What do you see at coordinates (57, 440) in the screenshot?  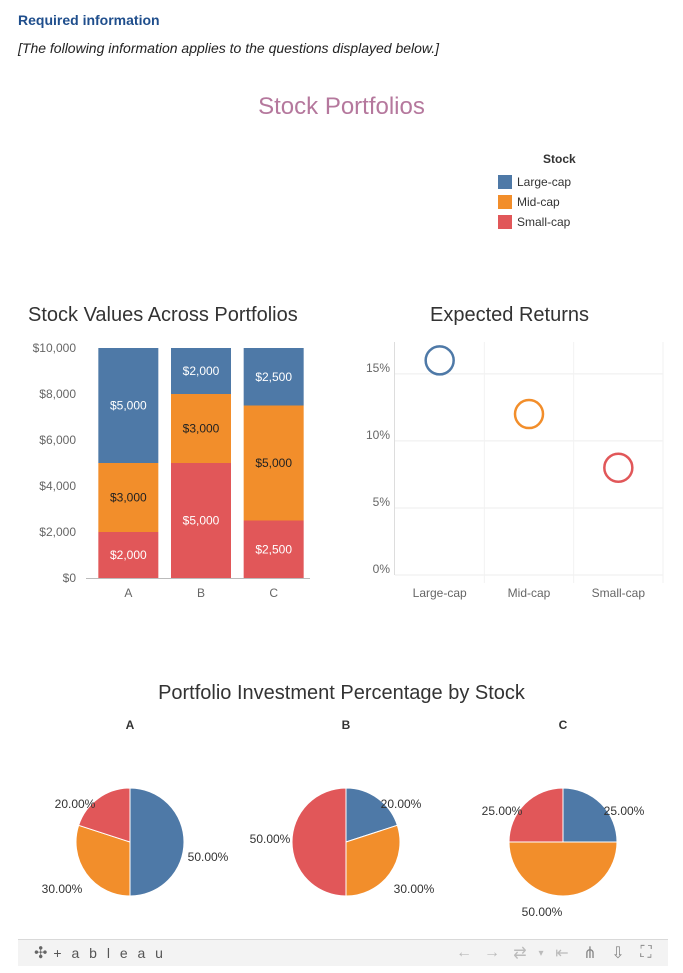 I see `y-tick-label: $6,000` at bounding box center [57, 440].